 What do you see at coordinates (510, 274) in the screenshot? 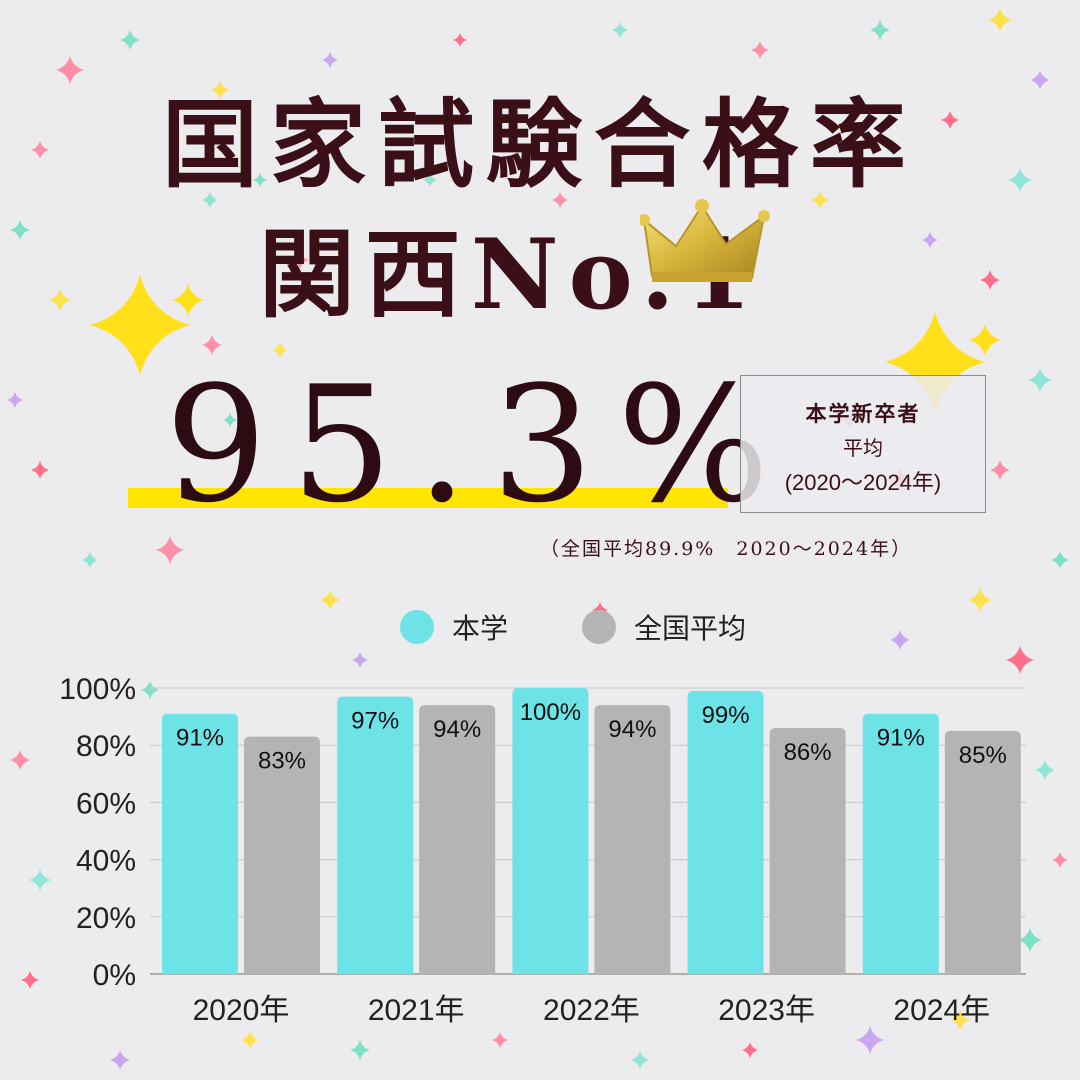
I see `headline-subtitle: 関西No.1` at bounding box center [510, 274].